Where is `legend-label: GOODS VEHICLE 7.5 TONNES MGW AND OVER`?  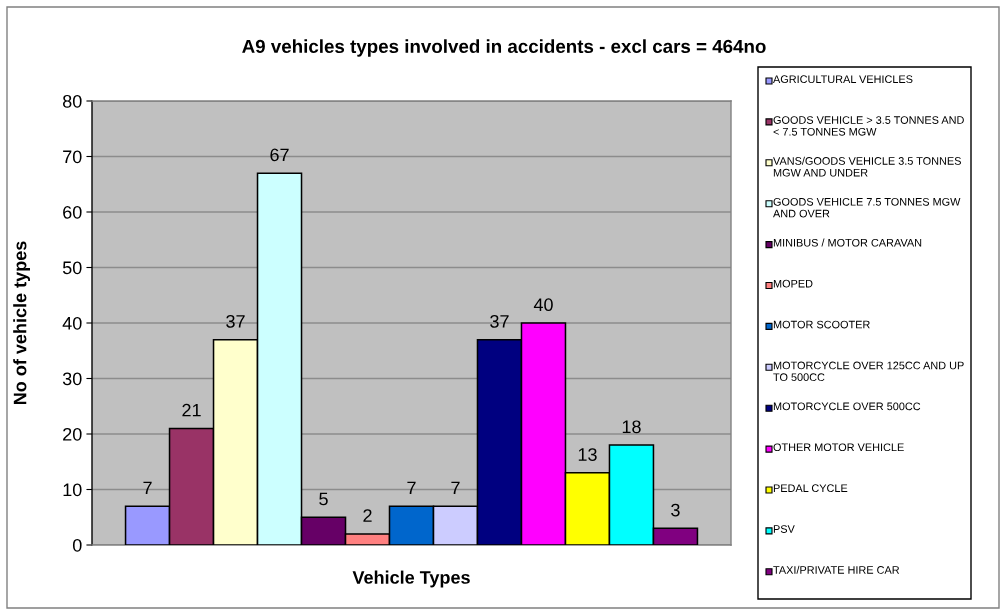 legend-label: GOODS VEHICLE 7.5 TONNES MGW AND OVER is located at coordinates (867, 207).